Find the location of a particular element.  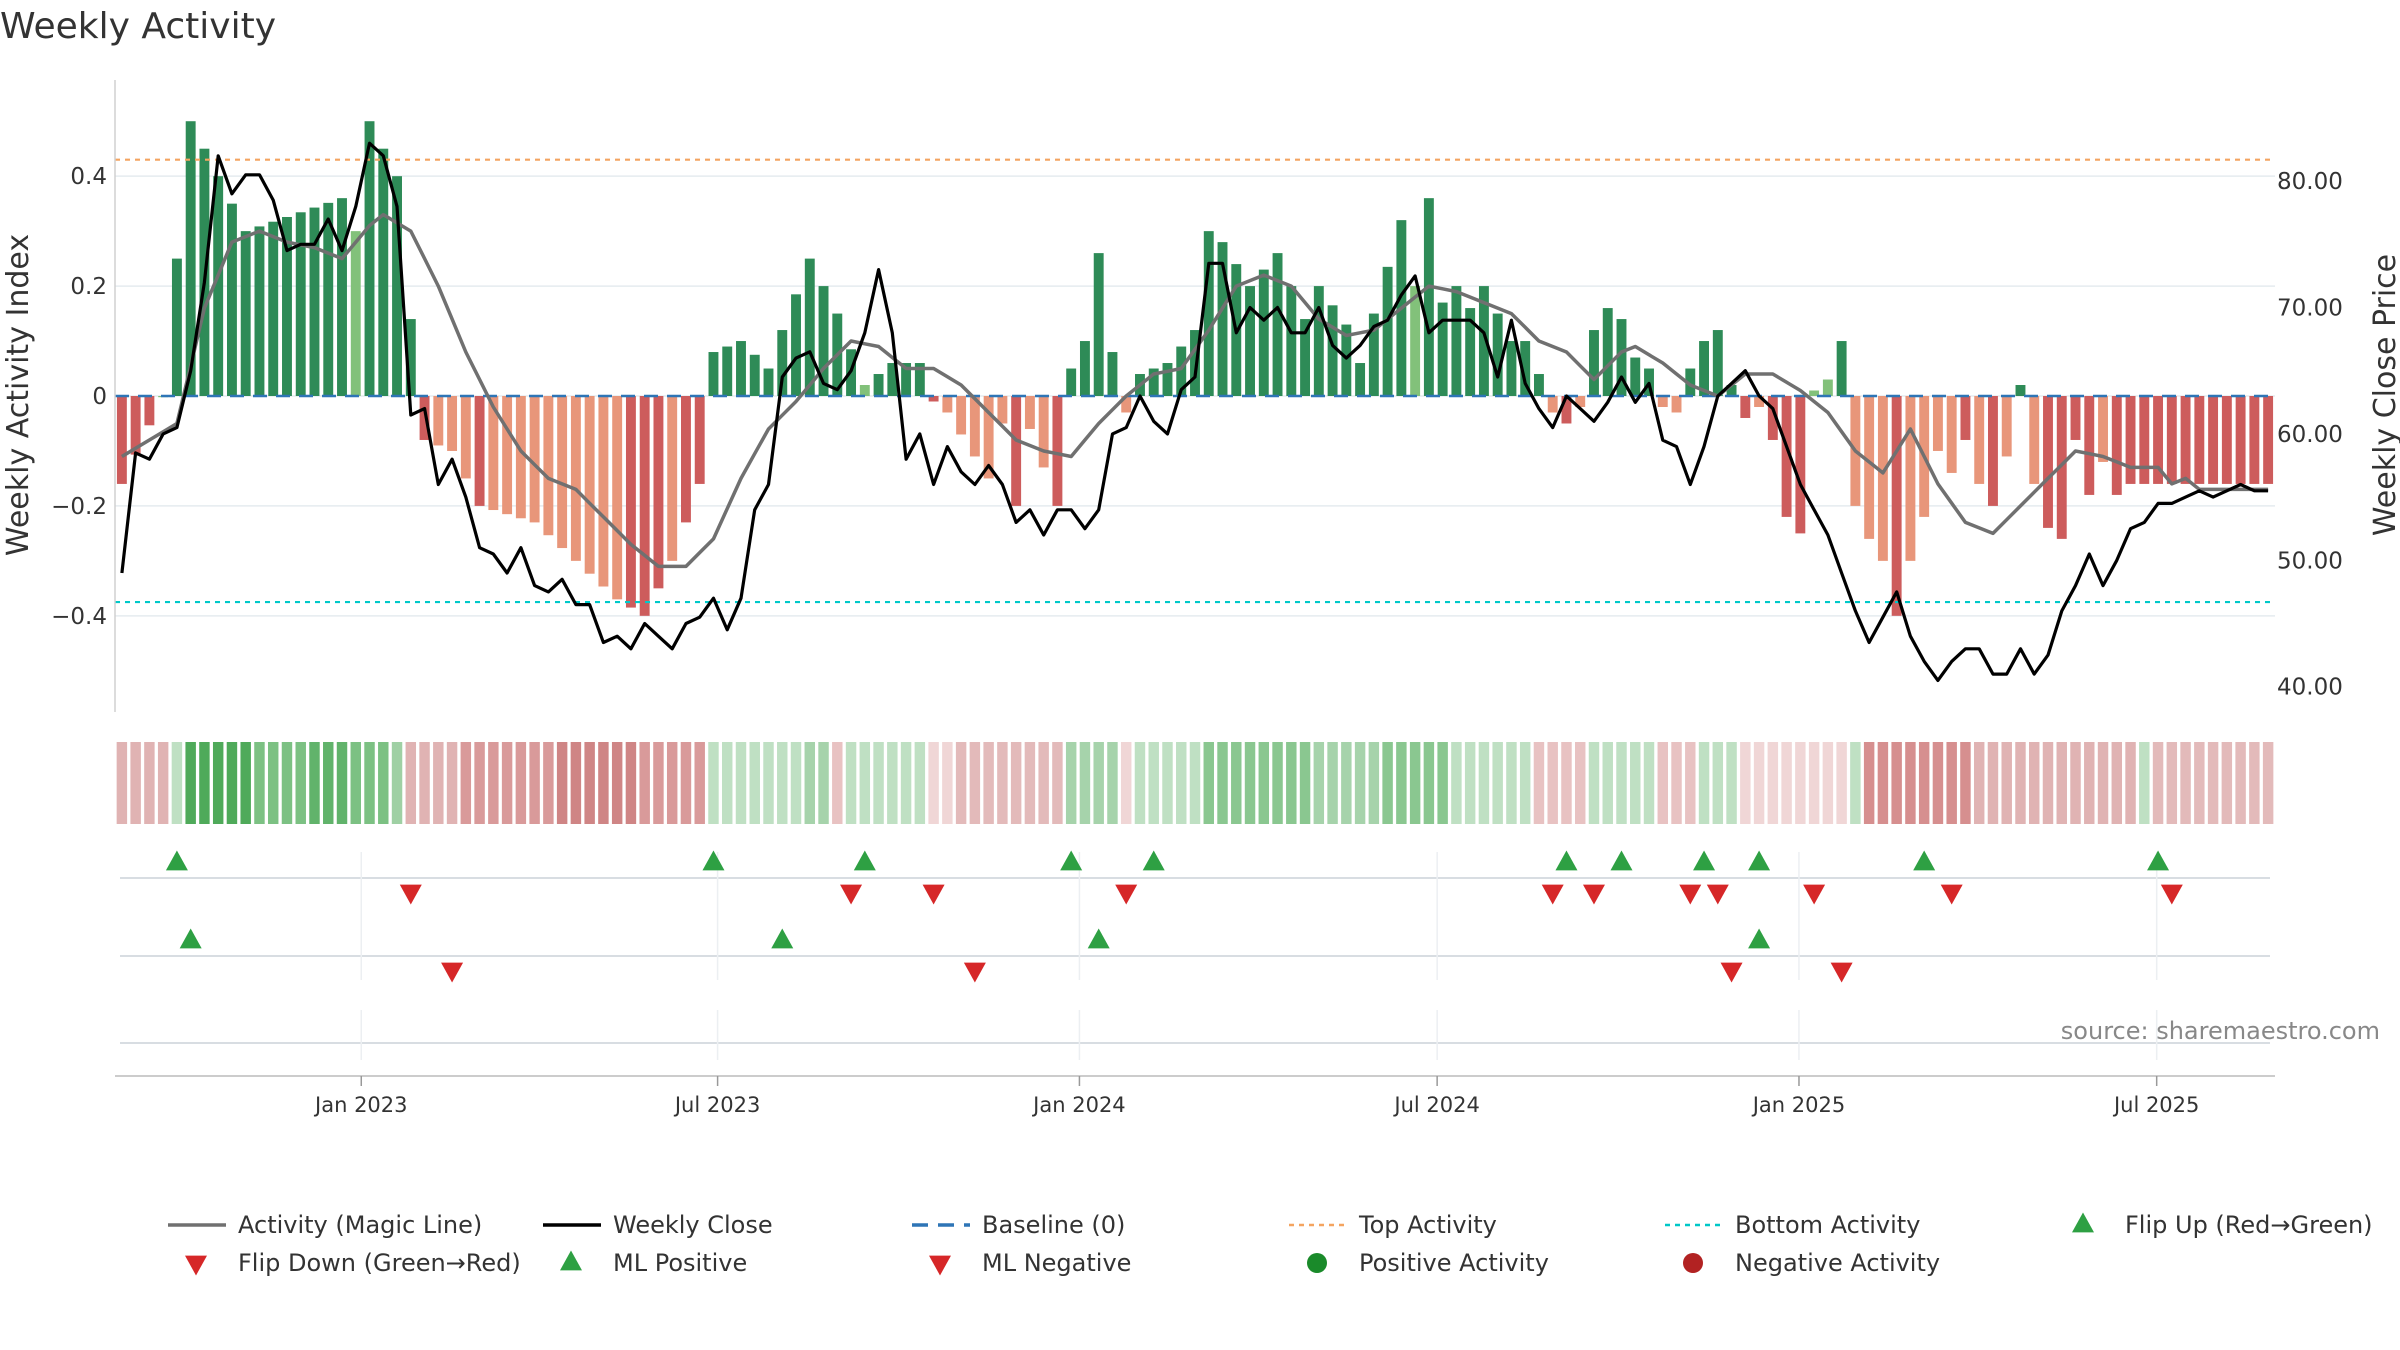

x-tick-label: Jul 2025 is located at coordinates (2155, 1105).